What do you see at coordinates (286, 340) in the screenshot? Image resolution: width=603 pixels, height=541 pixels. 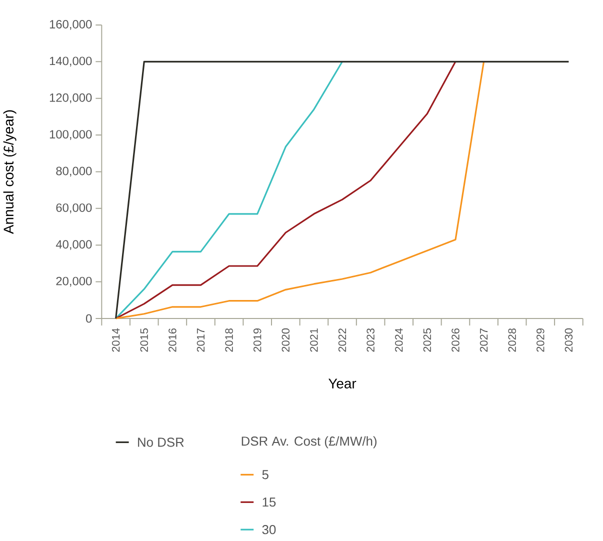 I see `x-tick-label: 2020` at bounding box center [286, 340].